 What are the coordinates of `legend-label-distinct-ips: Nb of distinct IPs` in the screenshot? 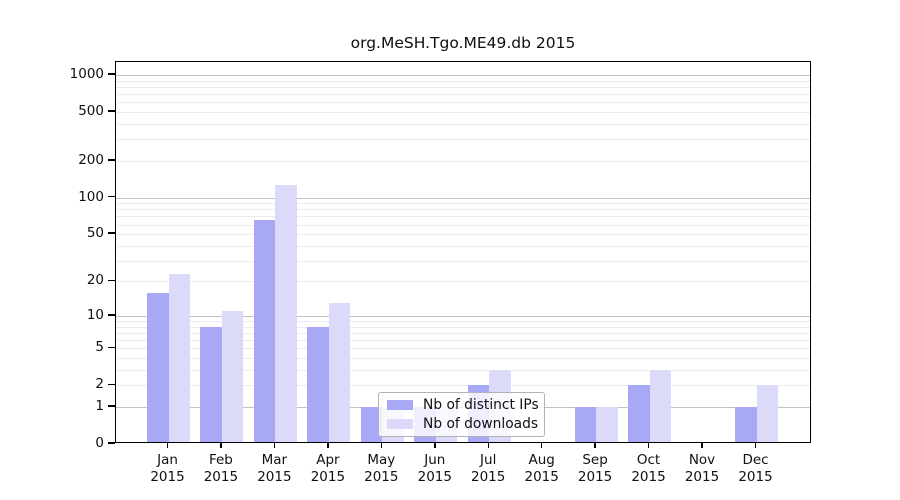 It's located at (481, 405).